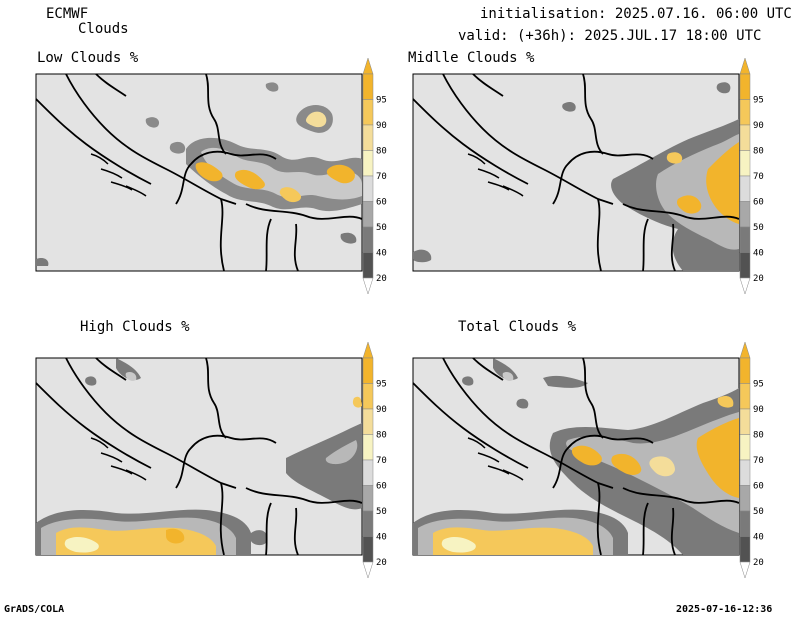  What do you see at coordinates (88, 58) in the screenshot?
I see `panel-title-low: Low Clouds %` at bounding box center [88, 58].